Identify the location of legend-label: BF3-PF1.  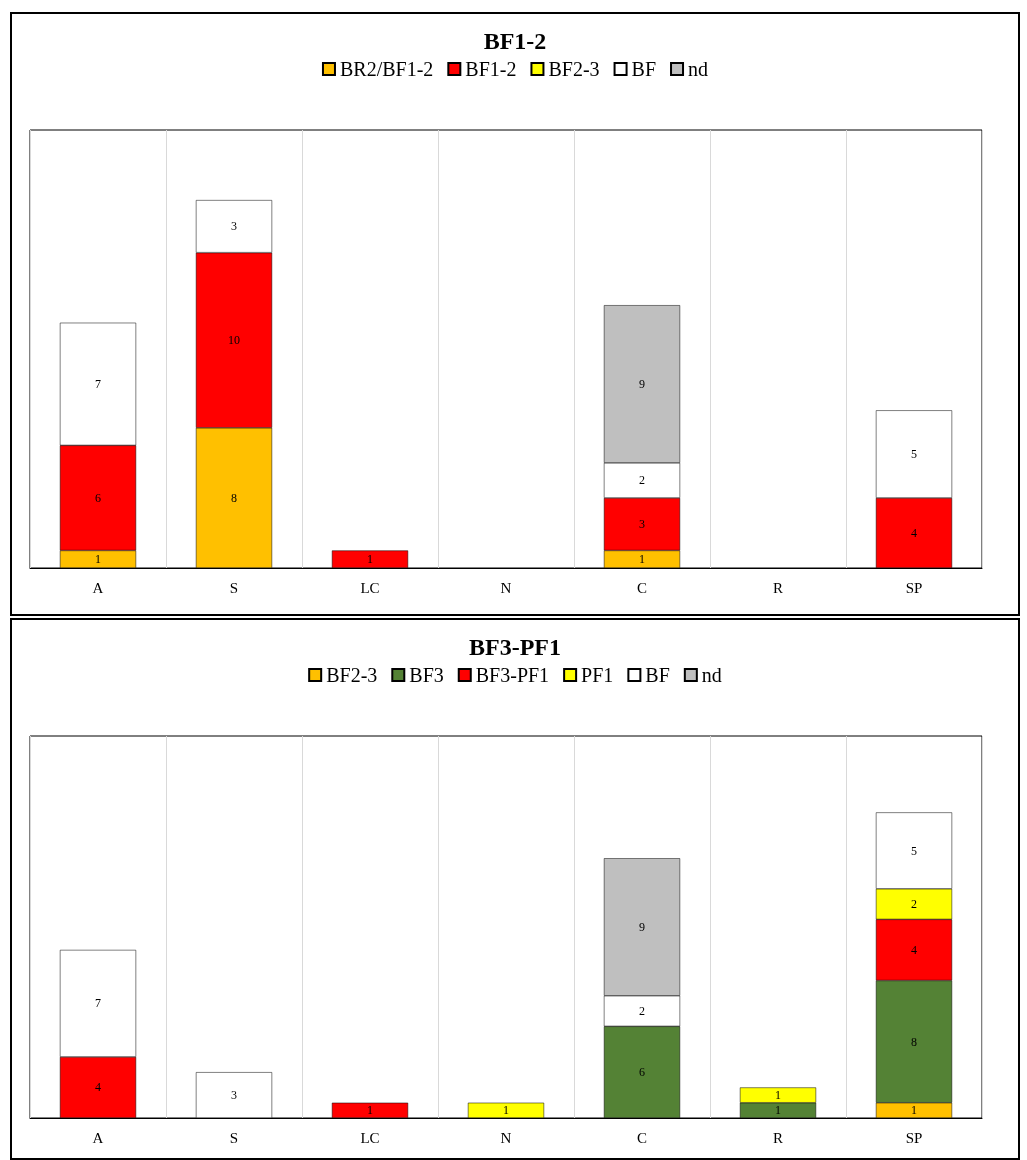
(512, 675).